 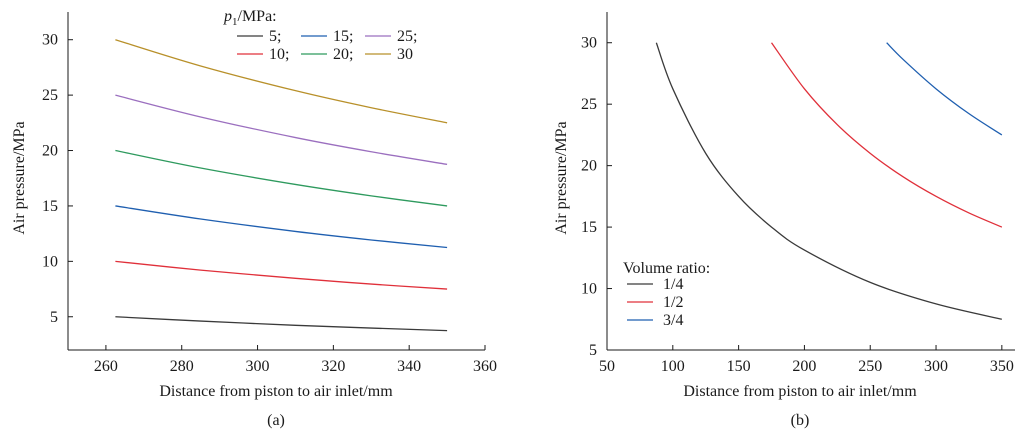 I want to click on legend-title-prefix: p, so click(x=227, y=16).